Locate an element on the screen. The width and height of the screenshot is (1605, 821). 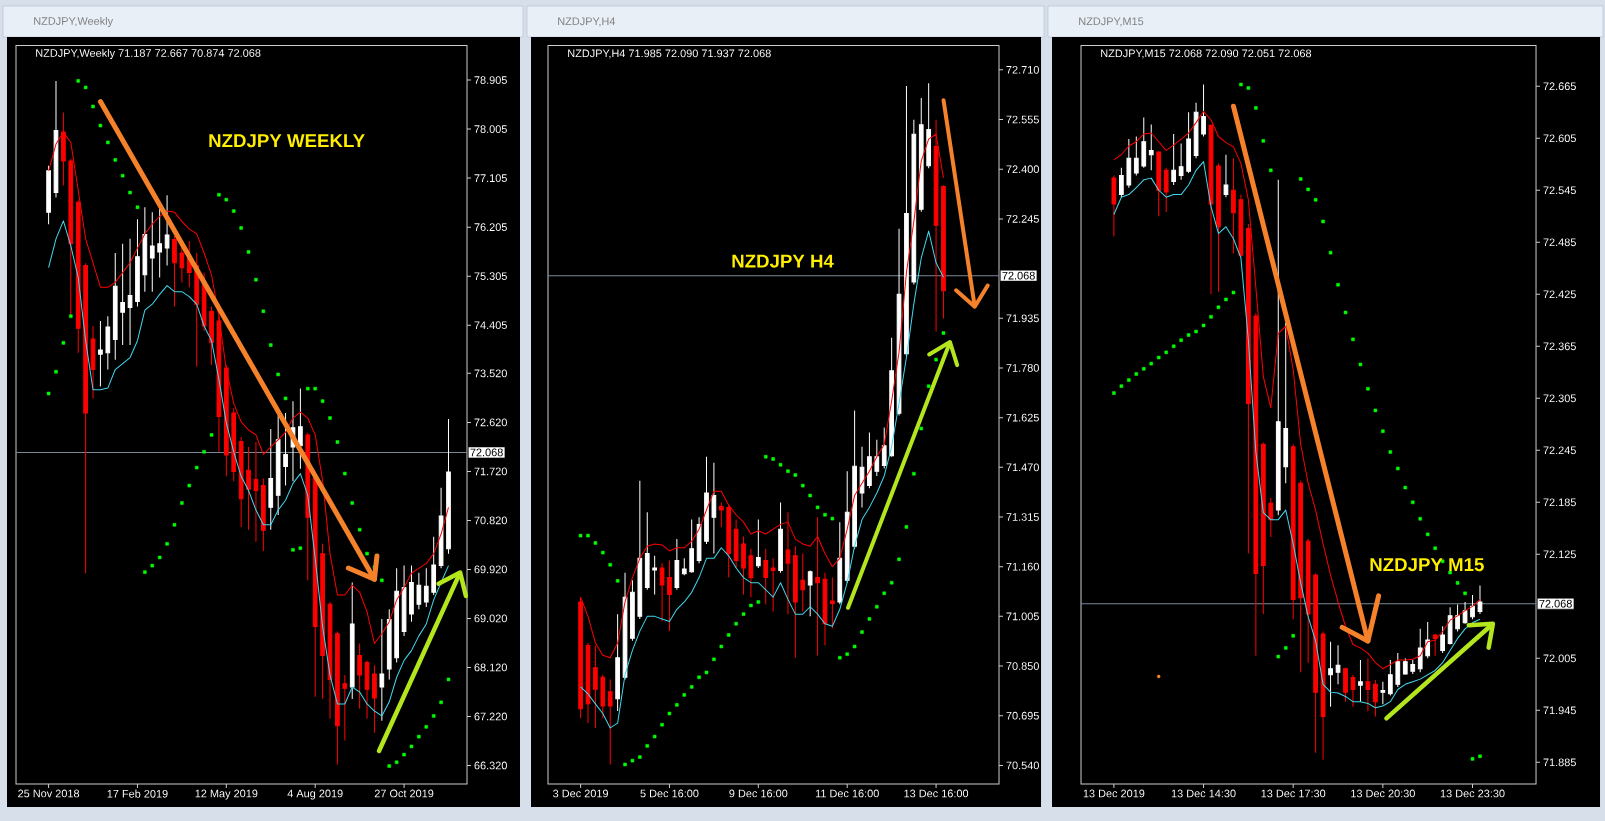
x-tick-label: 3 Dec 2019 is located at coordinates (581, 793).